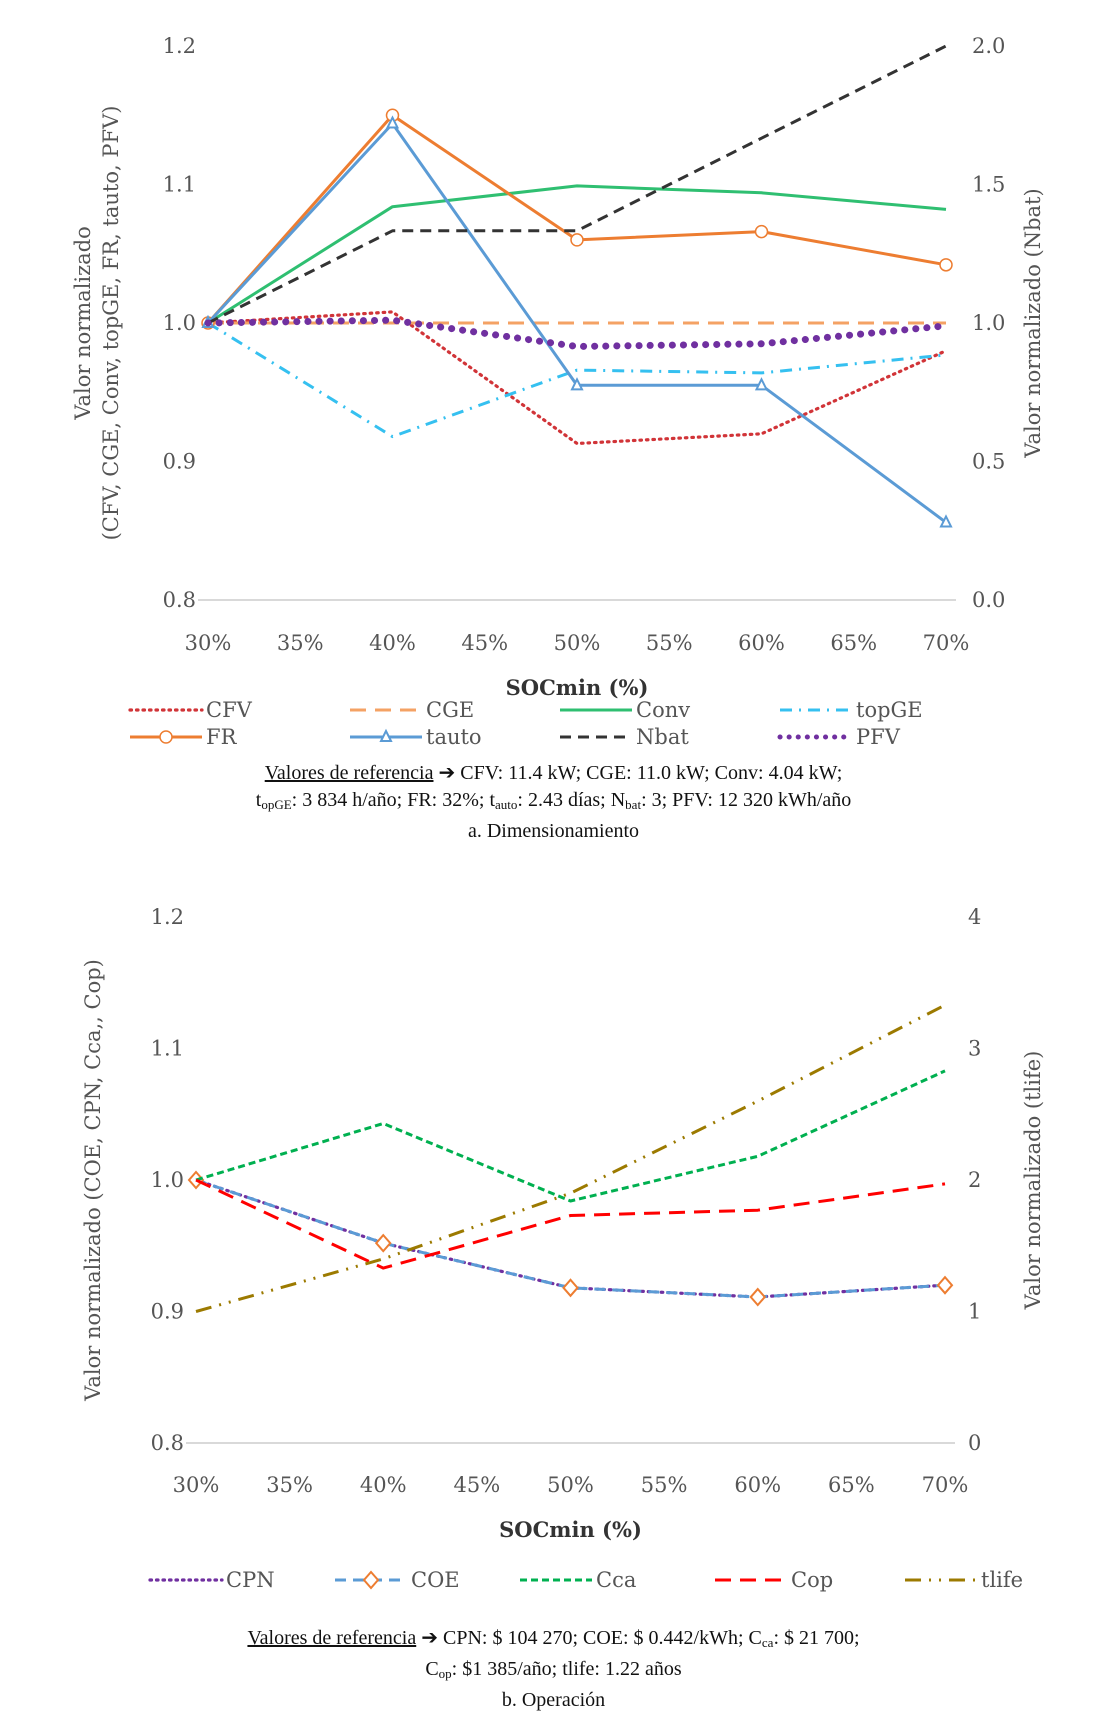 The width and height of the screenshot is (1107, 1722). What do you see at coordinates (190, 710) in the screenshot?
I see `legend-item-cfv: CFV` at bounding box center [190, 710].